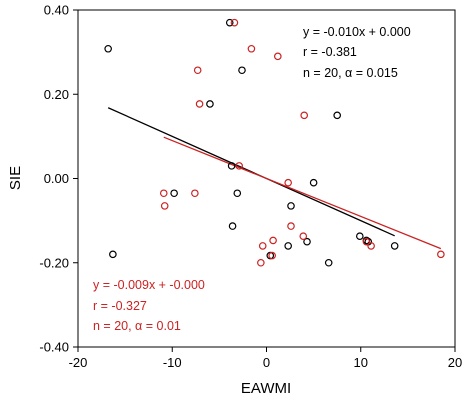 Image resolution: width=463 pixels, height=403 pixels. I want to click on black-fit-r: r = -0.381, so click(330, 52).